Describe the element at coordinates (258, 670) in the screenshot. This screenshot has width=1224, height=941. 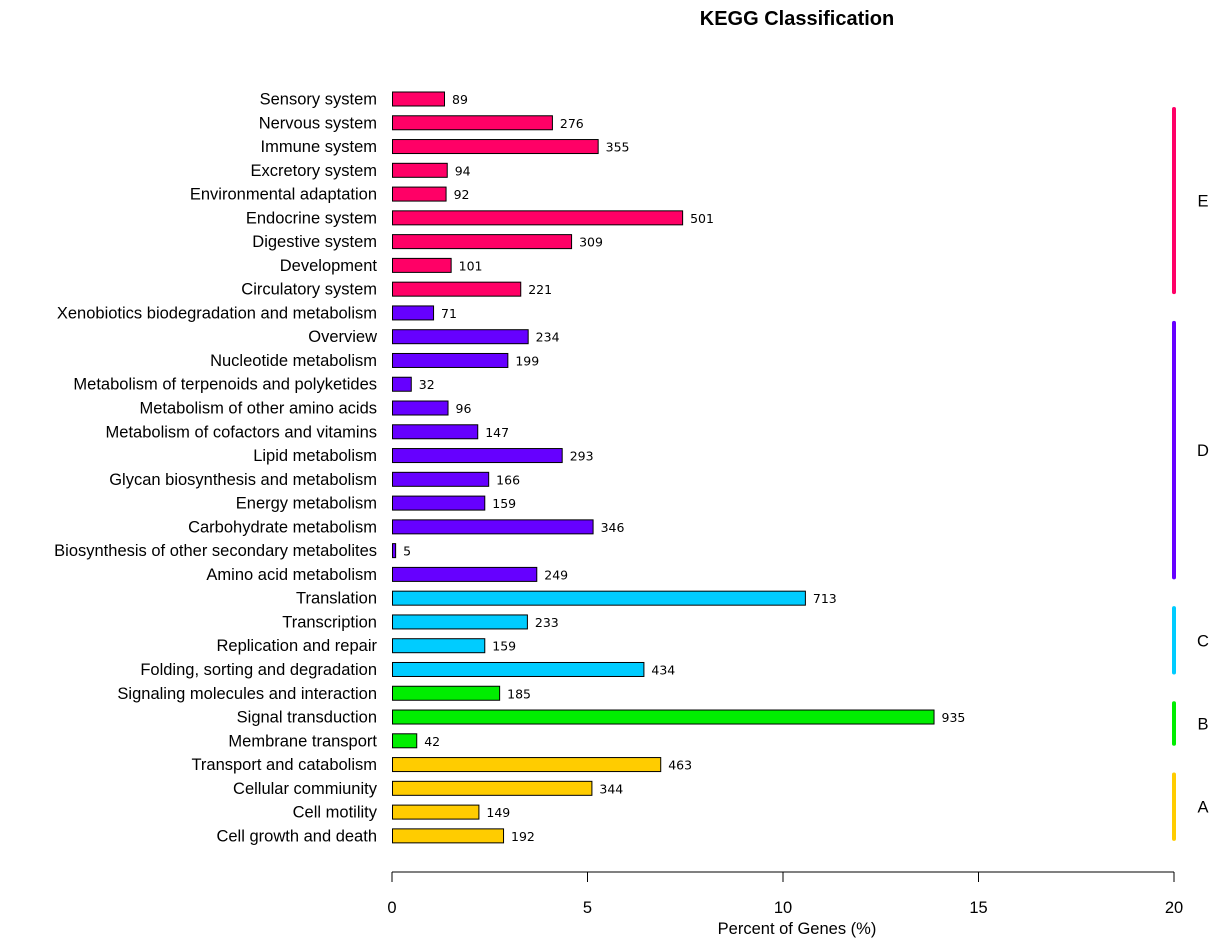
I see `category-label: Folding, sorting and degradation` at that location.